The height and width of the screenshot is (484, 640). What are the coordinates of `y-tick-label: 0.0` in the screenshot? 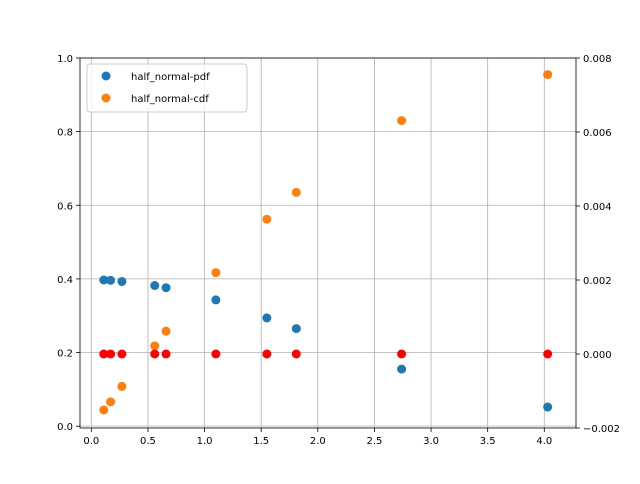 It's located at (65, 427).